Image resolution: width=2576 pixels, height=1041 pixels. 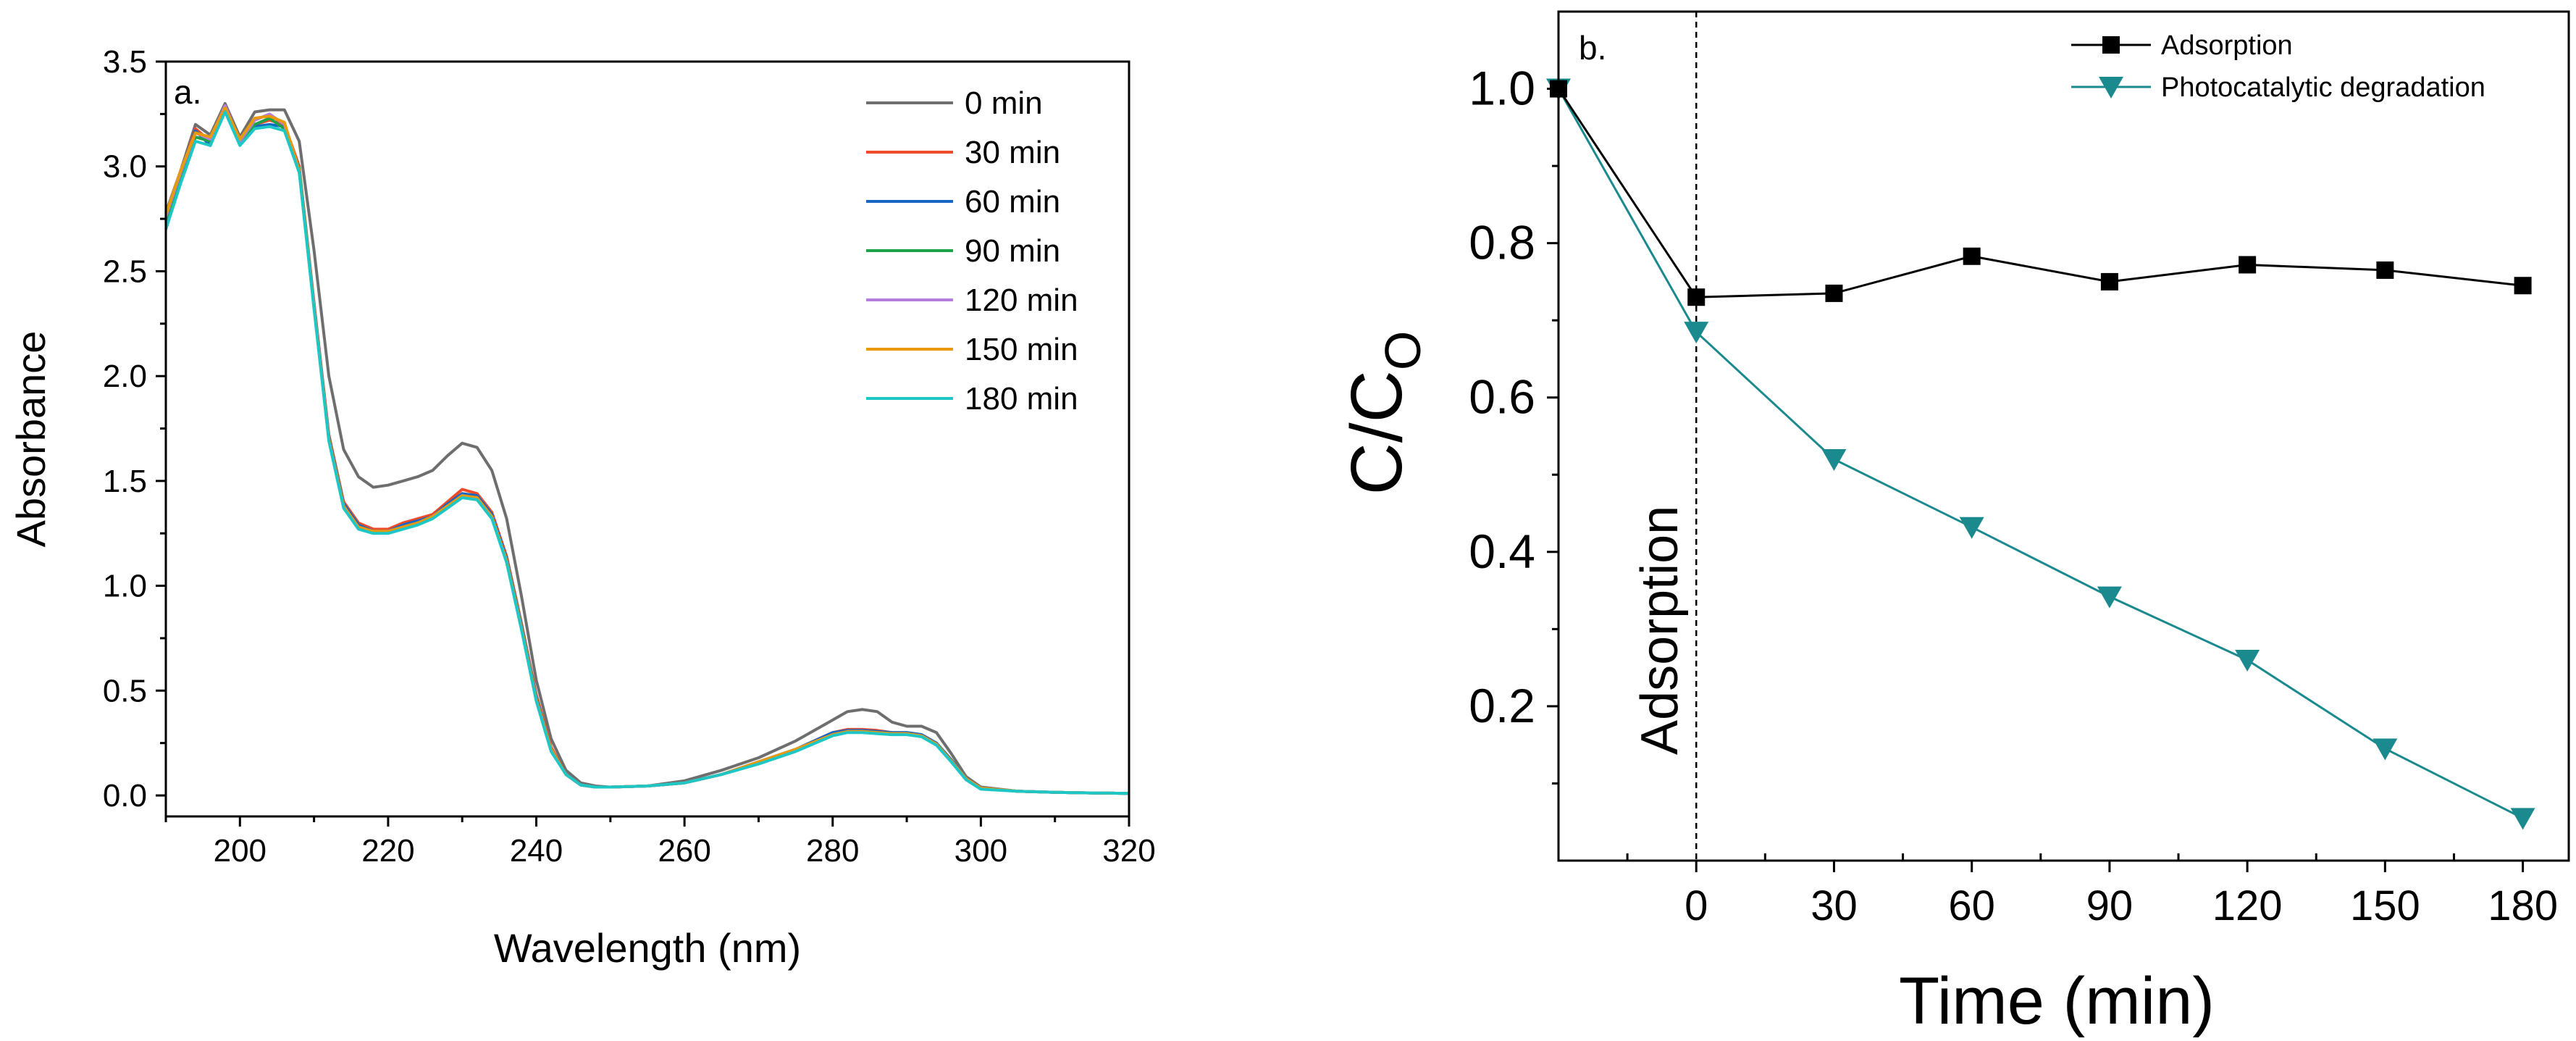 What do you see at coordinates (125, 481) in the screenshot?
I see `y-tick-label: 1.5` at bounding box center [125, 481].